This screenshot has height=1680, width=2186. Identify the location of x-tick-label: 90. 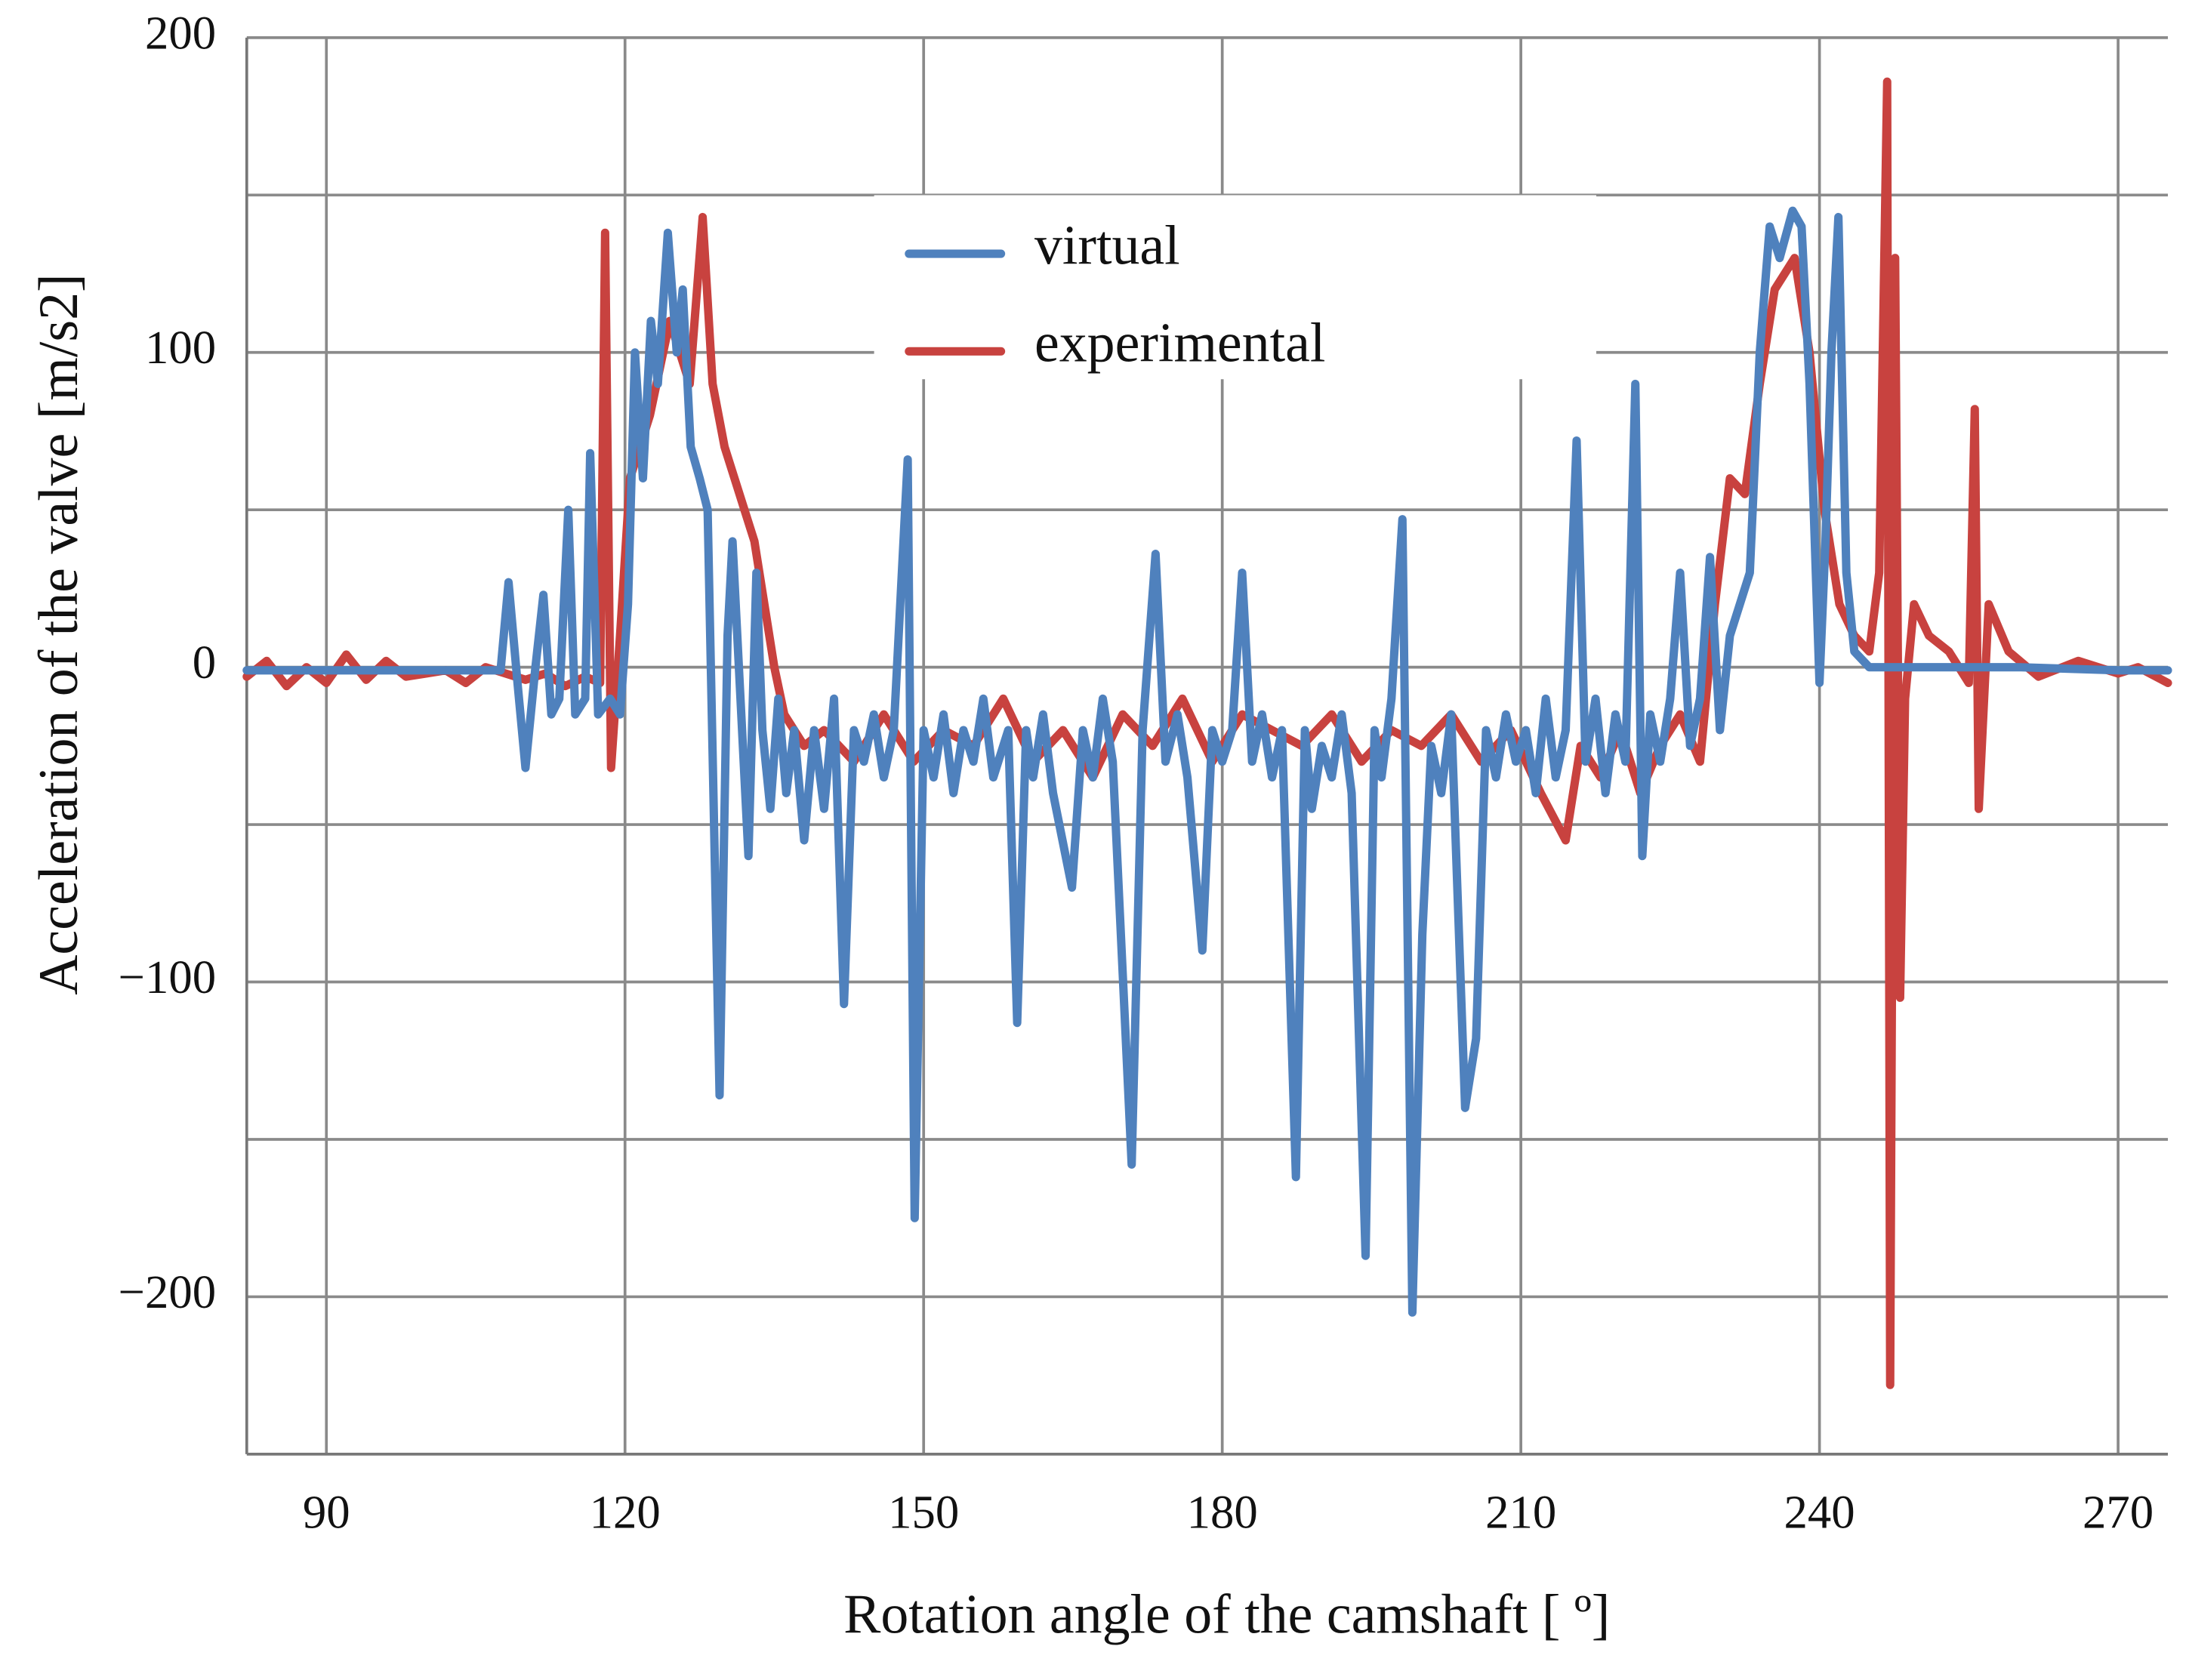
(326, 1511).